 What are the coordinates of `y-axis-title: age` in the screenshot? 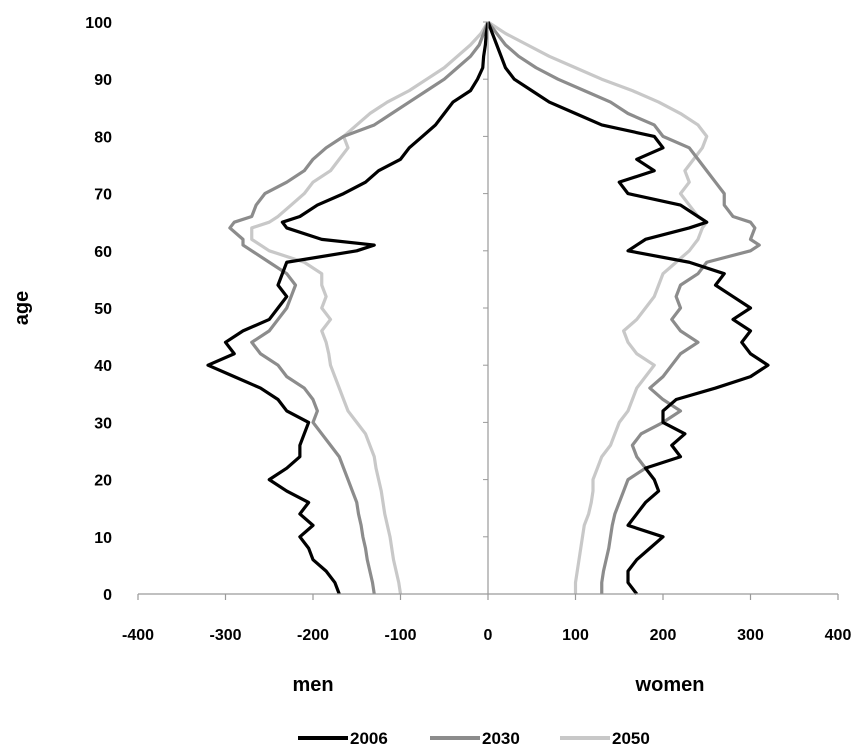 It's located at (22, 308).